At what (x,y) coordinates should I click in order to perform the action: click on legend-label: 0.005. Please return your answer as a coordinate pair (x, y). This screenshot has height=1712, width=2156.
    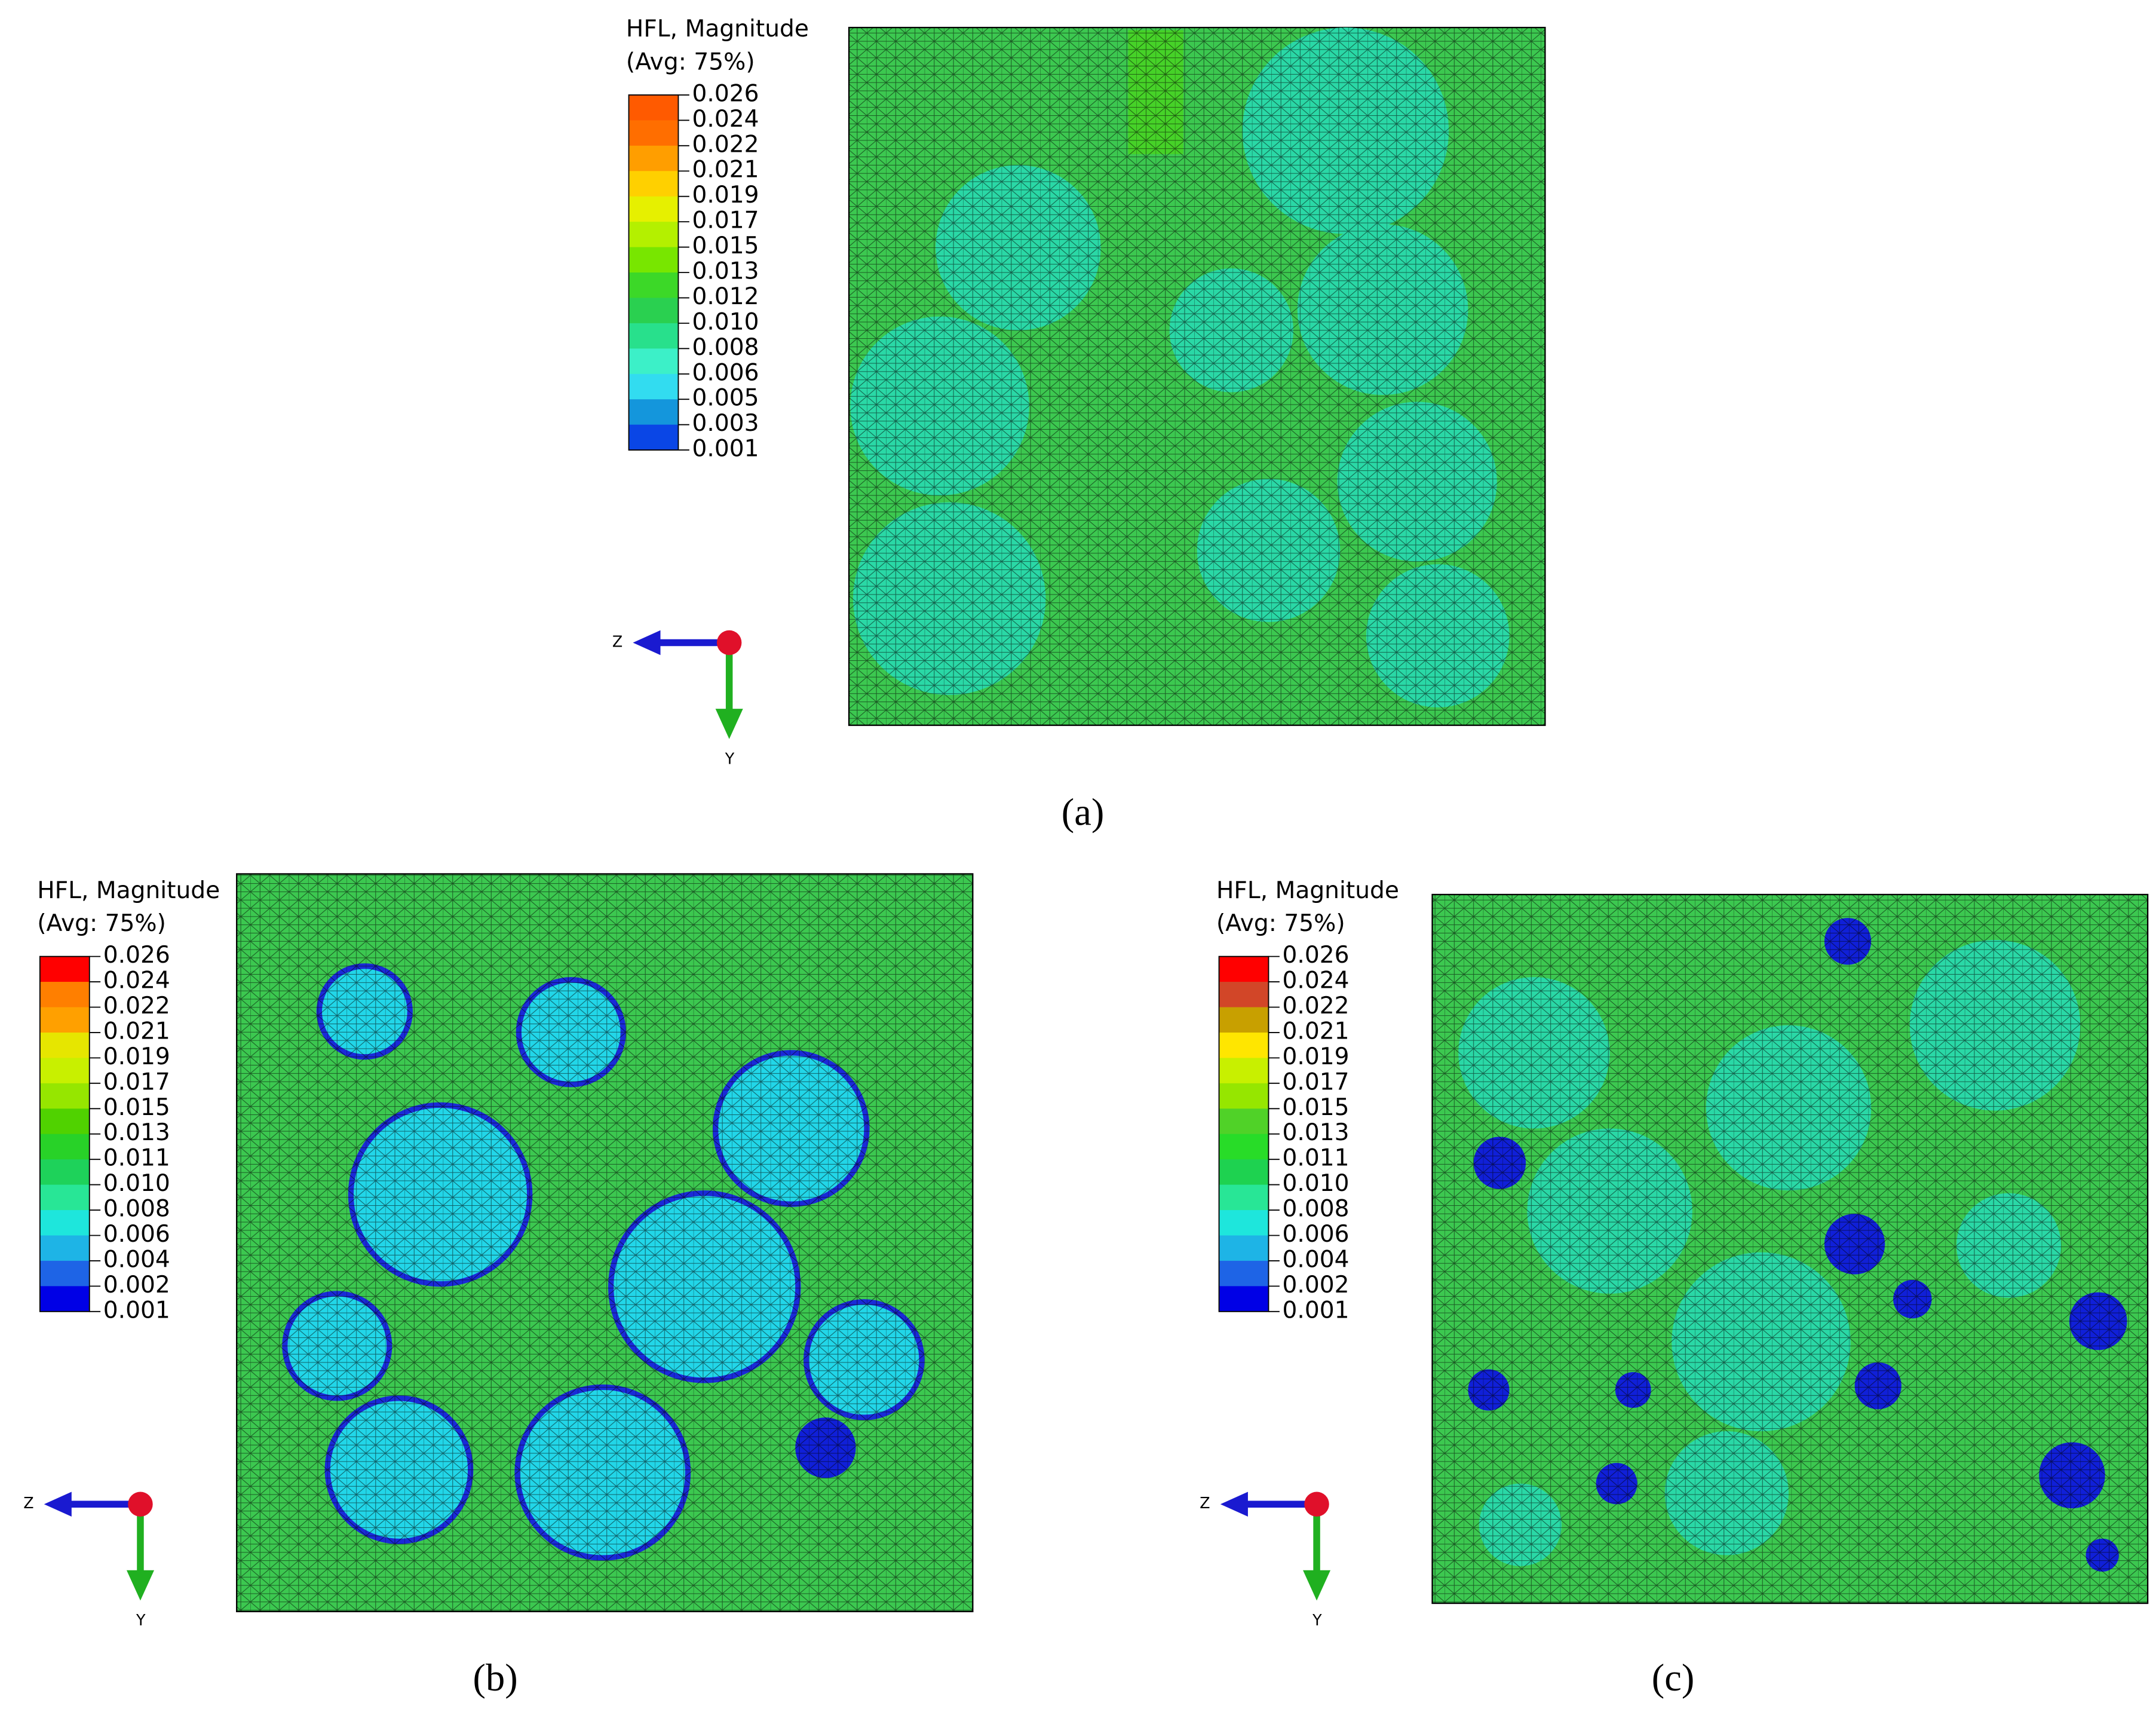
    Looking at the image, I should click on (725, 398).